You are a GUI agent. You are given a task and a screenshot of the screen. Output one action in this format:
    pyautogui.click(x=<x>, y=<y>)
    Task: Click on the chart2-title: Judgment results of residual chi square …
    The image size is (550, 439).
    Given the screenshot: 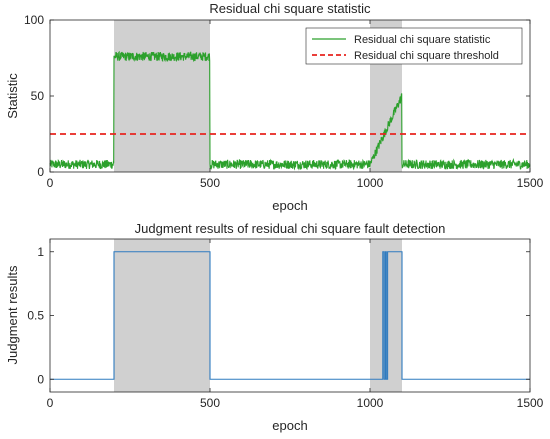 What is the action you would take?
    pyautogui.click(x=290, y=228)
    